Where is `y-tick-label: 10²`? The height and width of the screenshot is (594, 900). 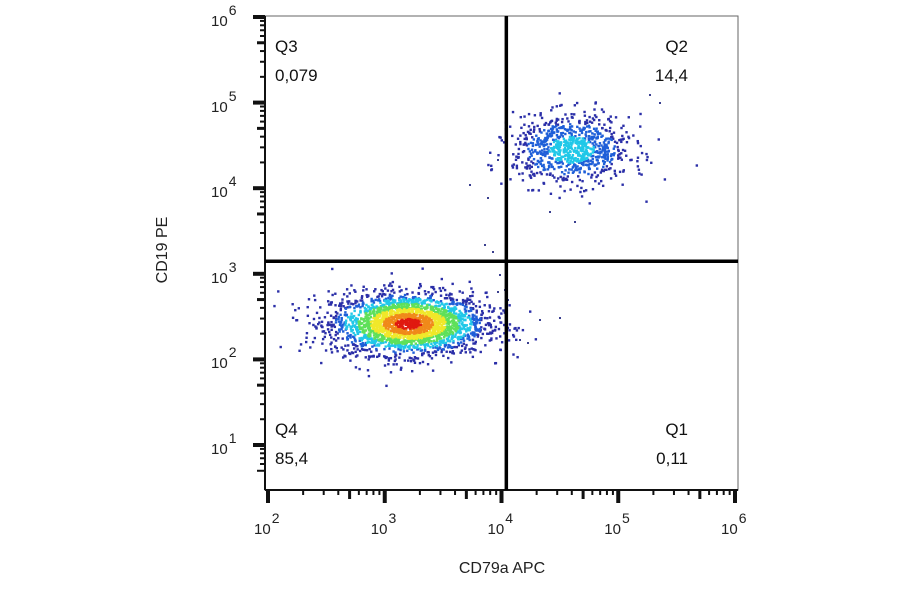
y-tick-label: 10² is located at coordinates (224, 358).